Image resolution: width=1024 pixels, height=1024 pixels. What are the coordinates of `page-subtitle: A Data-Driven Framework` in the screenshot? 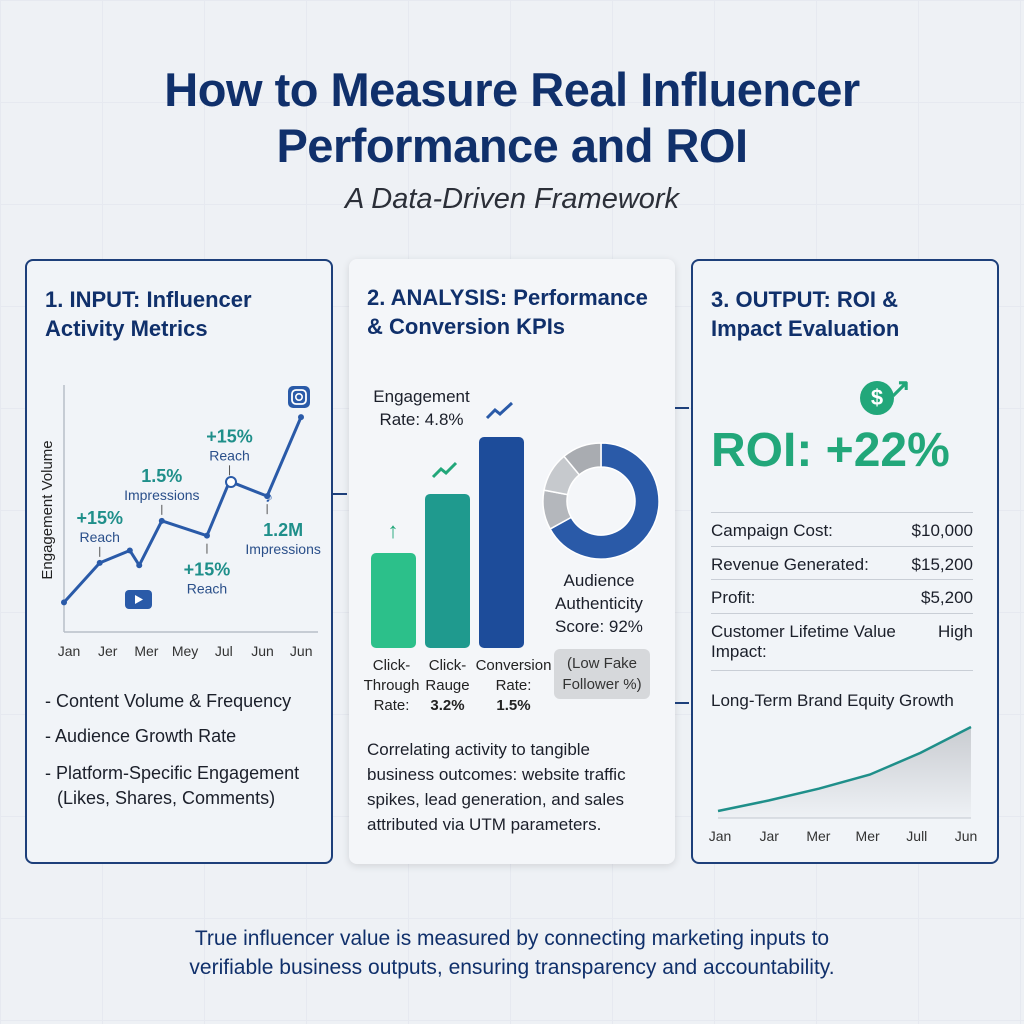 It's located at (512, 199).